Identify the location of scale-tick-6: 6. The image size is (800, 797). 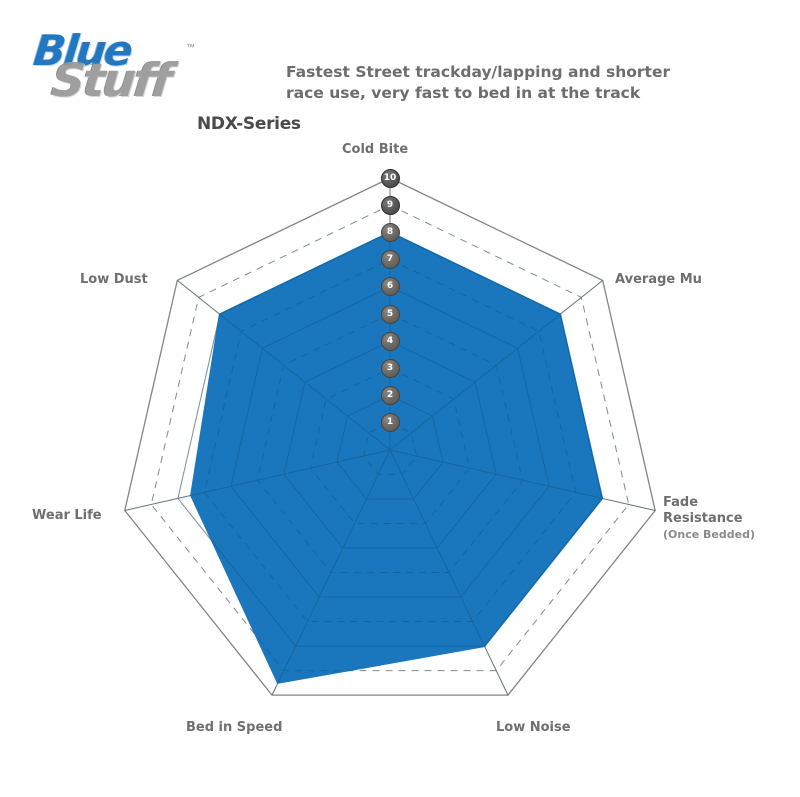
(390, 287).